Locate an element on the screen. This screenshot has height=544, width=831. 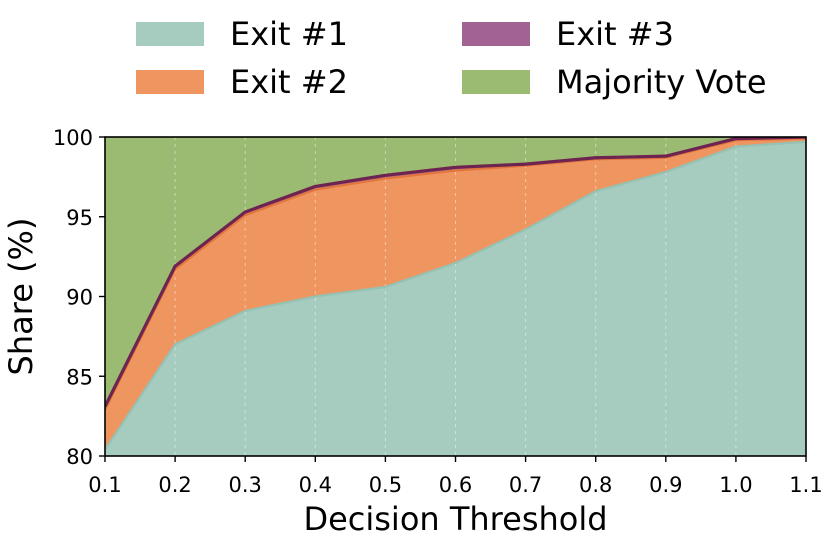
legend-item-exit-1: Exit #1 is located at coordinates (242, 34).